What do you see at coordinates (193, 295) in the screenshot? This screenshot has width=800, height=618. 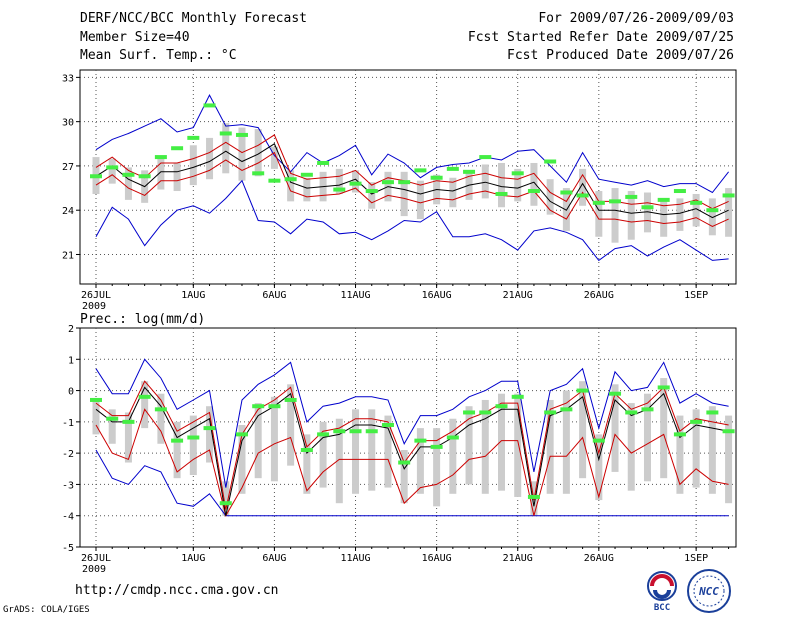 I see `x-tick-label: 1AUG` at bounding box center [193, 295].